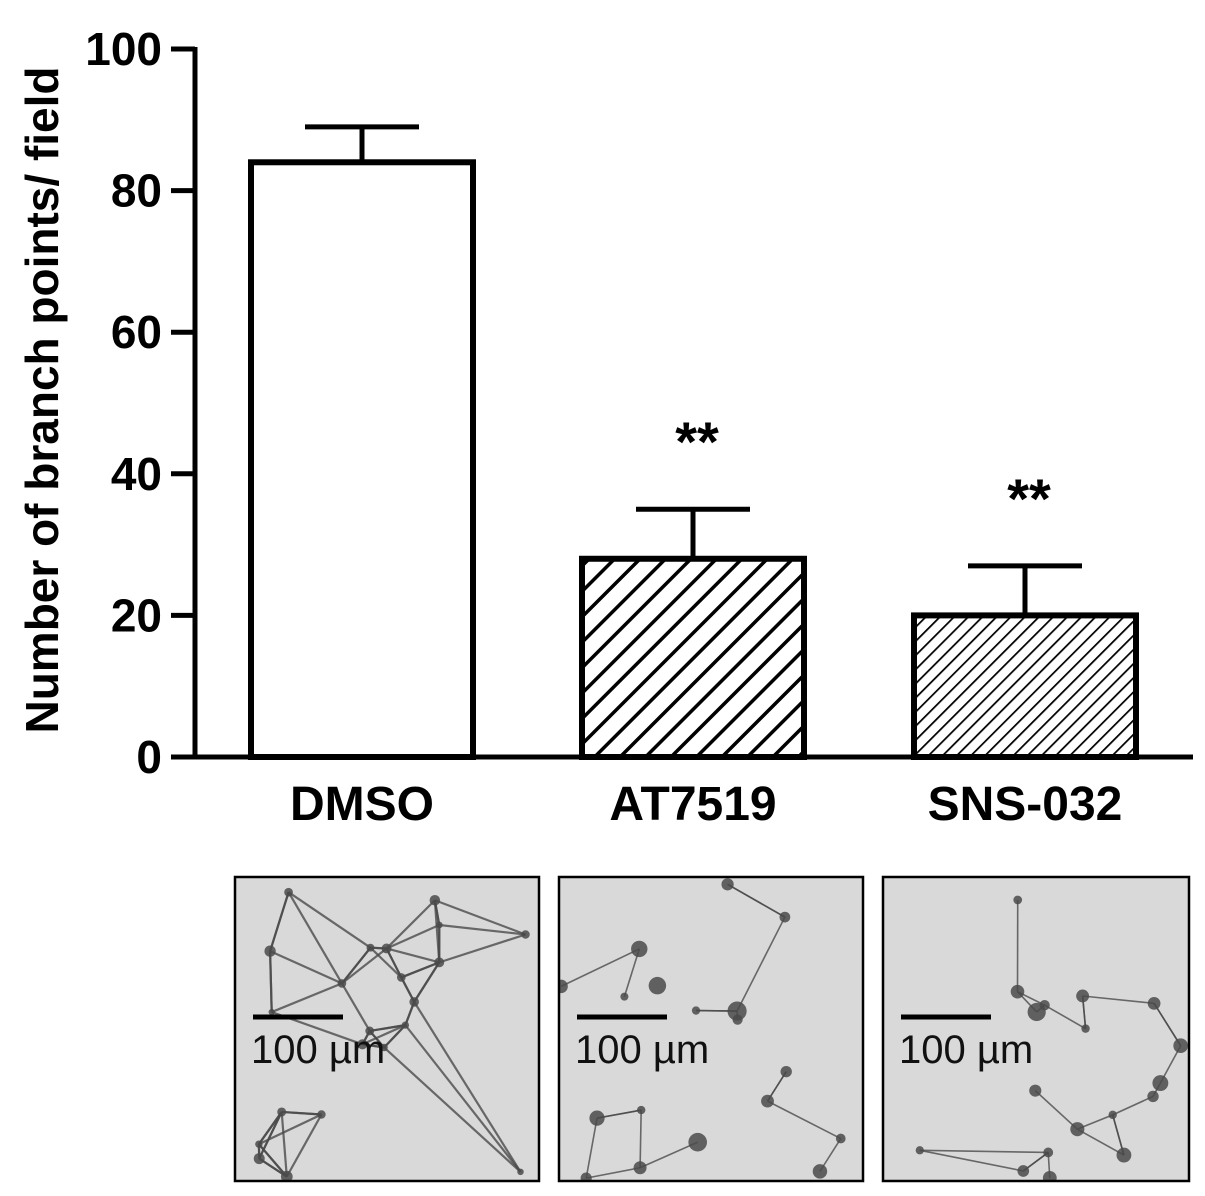  What do you see at coordinates (362, 804) in the screenshot?
I see `category-label-dmso: DMSO` at bounding box center [362, 804].